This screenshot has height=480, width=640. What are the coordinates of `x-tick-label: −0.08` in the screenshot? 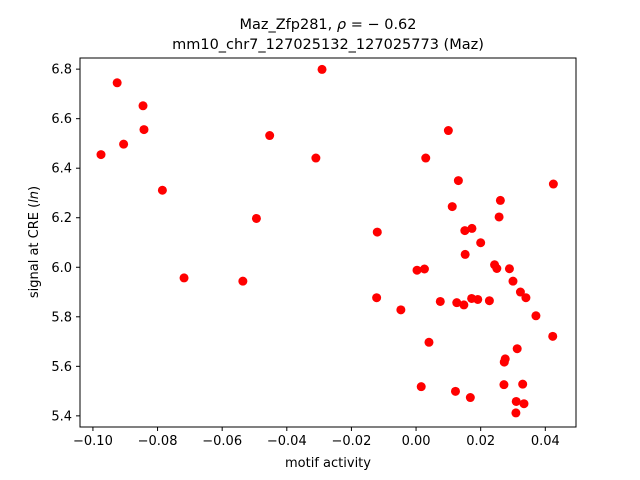 It's located at (158, 441).